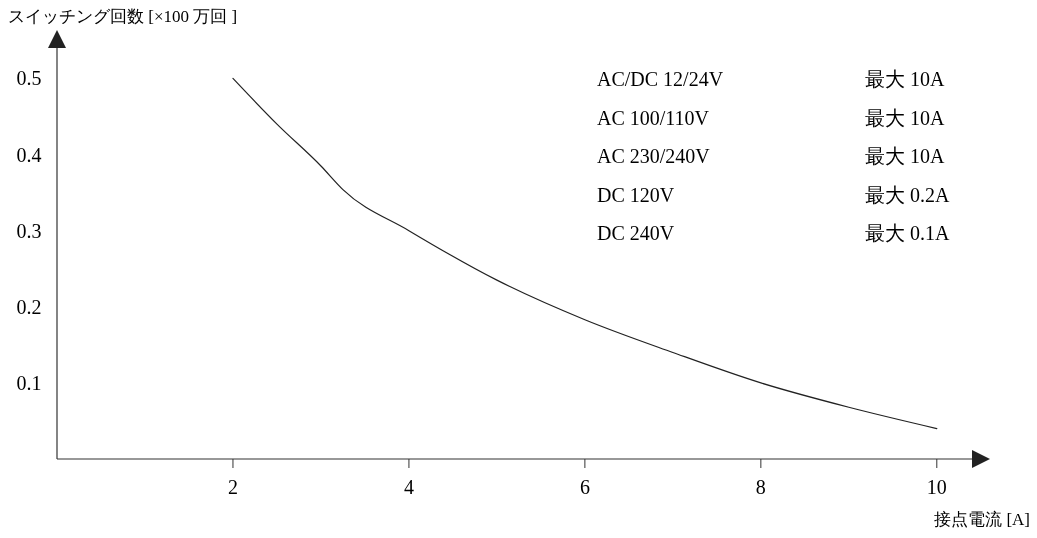 This screenshot has height=538, width=1037. Describe the element at coordinates (232, 487) in the screenshot. I see `x-tick-label: 2` at that location.